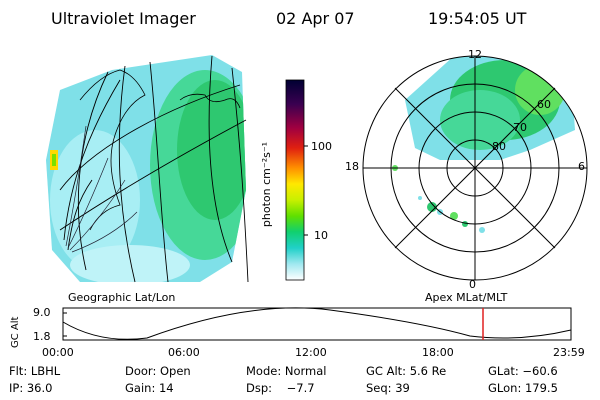 This screenshot has width=600, height=400. I want to click on xtick-1200: 12:00, so click(311, 352).